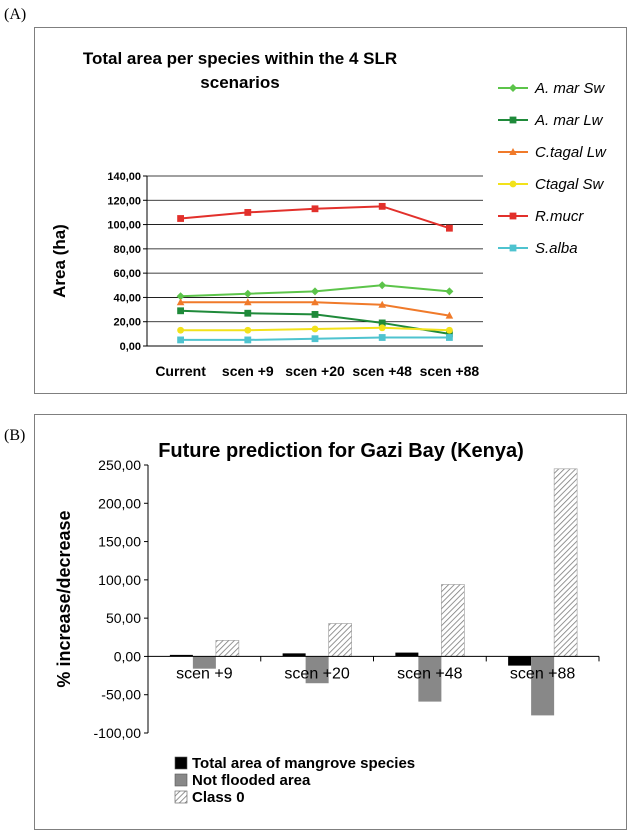 The image size is (630, 831). What do you see at coordinates (127, 323) in the screenshot?
I see `y-tick-label: 20,00` at bounding box center [127, 323].